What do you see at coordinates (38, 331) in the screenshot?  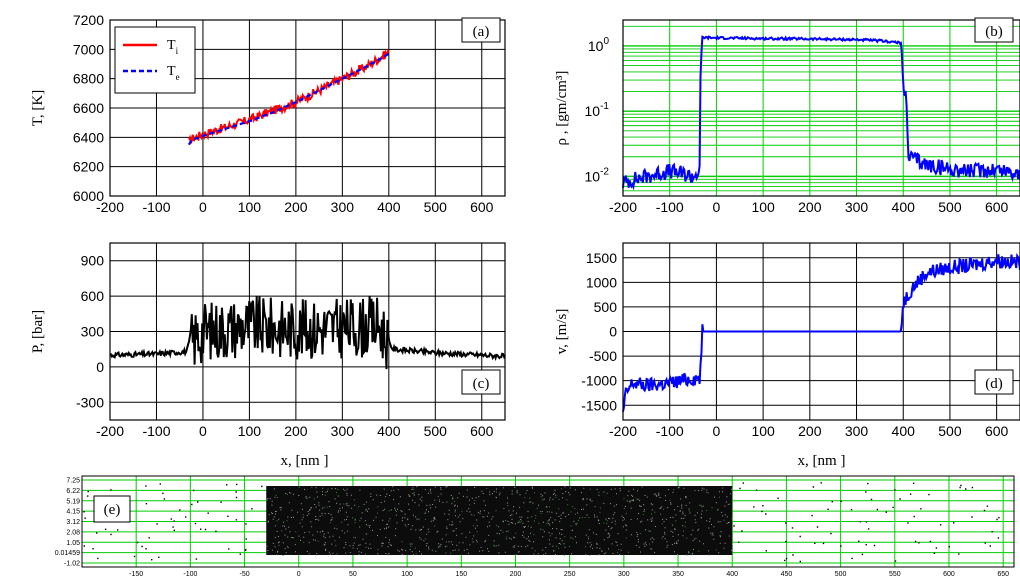 I see `y-axis-label: P, [bar]` at bounding box center [38, 331].